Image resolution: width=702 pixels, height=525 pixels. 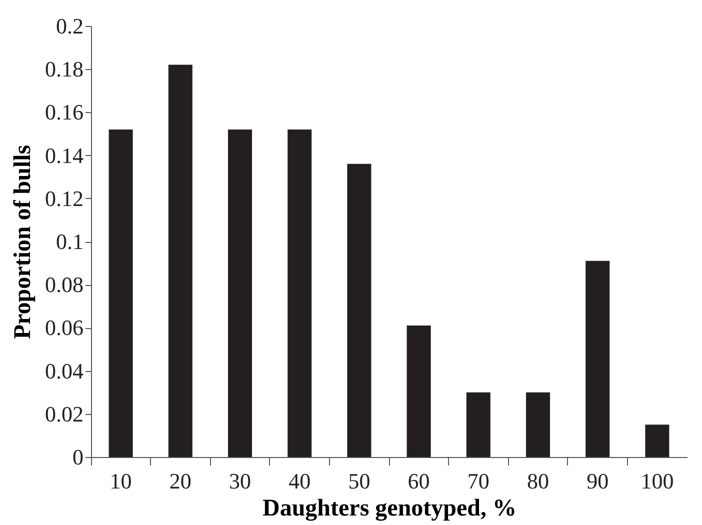 What do you see at coordinates (23, 242) in the screenshot?
I see `y-axis-title: Proportion of bulls` at bounding box center [23, 242].